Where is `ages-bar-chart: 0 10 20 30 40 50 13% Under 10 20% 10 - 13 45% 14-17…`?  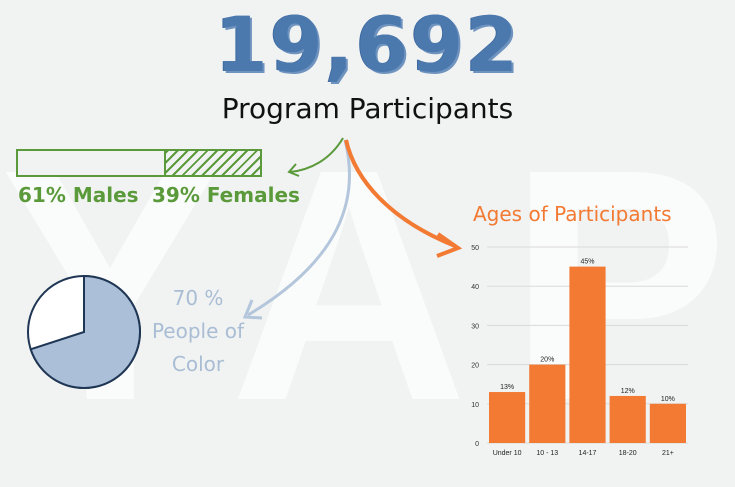
ages-bar-chart: 0 10 20 30 40 50 13% Under 10 20% 10 - 13 45% 14-17… is located at coordinates (579, 351).